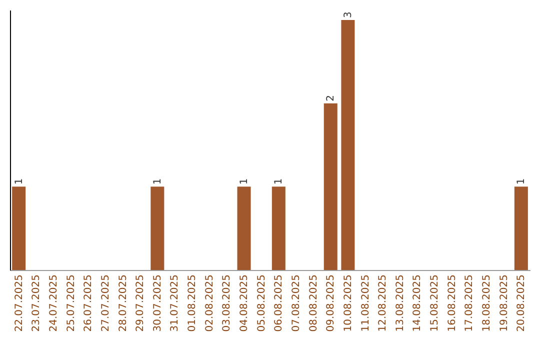 The image size is (540, 340). Describe the element at coordinates (331, 98) in the screenshot. I see `data-label: 2` at that location.